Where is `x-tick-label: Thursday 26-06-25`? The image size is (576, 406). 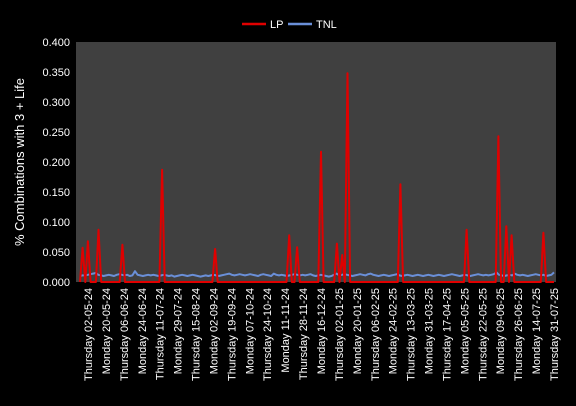
x-tick-label: Thursday 26-06-25 is located at coordinates (519, 334).